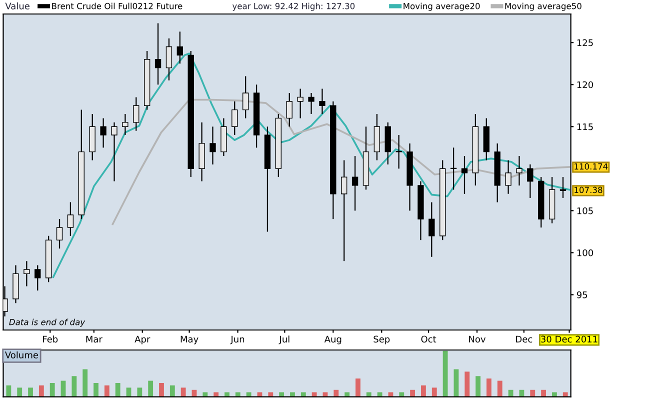 This screenshot has height=400, width=645. Describe the element at coordinates (142, 340) in the screenshot. I see `x-tick-label: Apr` at that location.